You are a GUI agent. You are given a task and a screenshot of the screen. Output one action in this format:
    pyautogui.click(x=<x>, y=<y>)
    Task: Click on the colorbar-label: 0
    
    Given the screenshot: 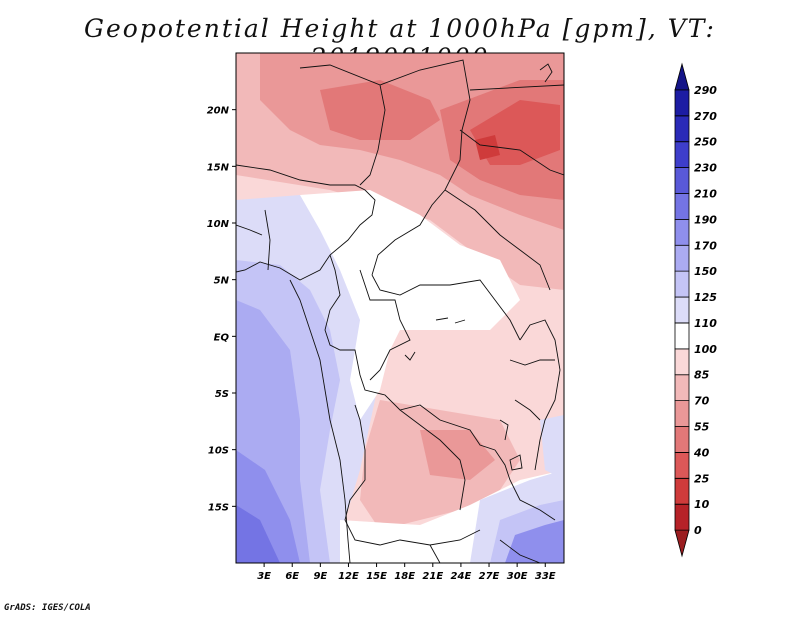 What is the action you would take?
    pyautogui.click(x=698, y=530)
    